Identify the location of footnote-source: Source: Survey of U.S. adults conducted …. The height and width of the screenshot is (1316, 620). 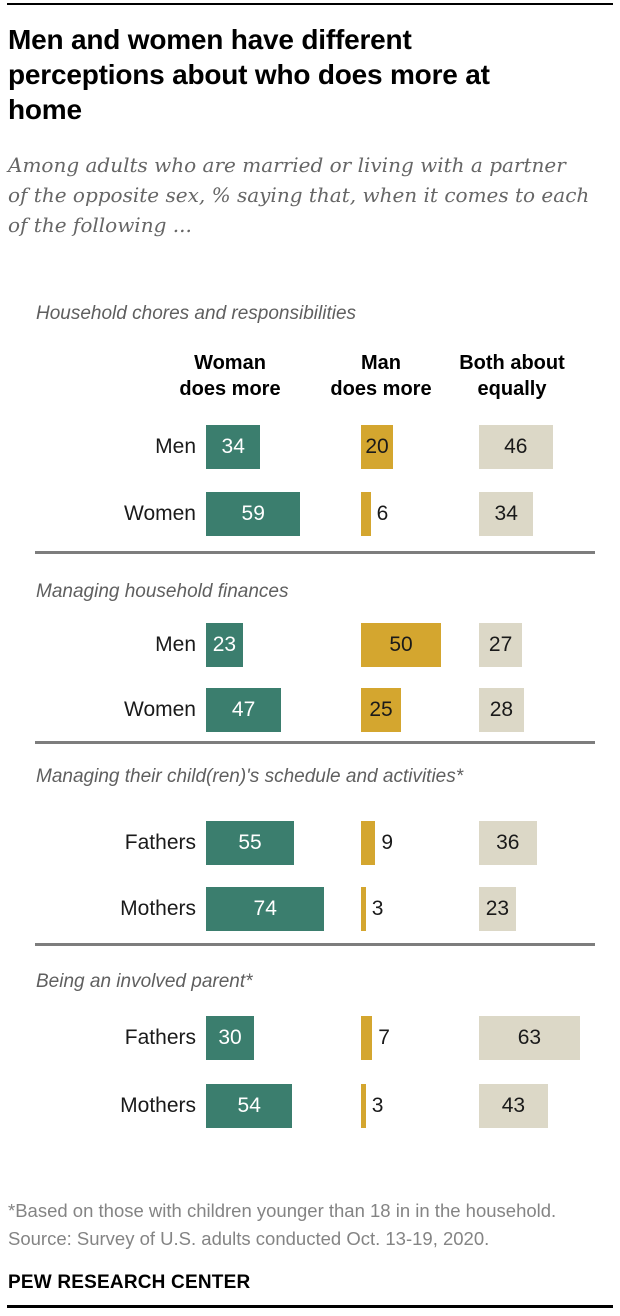
(249, 1238).